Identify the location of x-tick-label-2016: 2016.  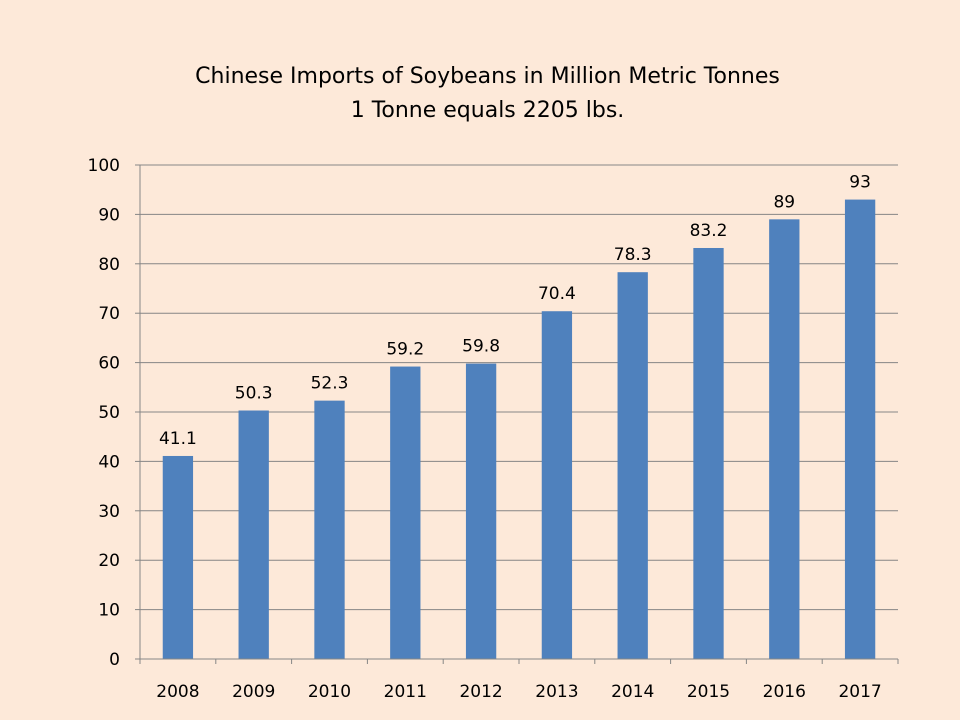
(784, 692).